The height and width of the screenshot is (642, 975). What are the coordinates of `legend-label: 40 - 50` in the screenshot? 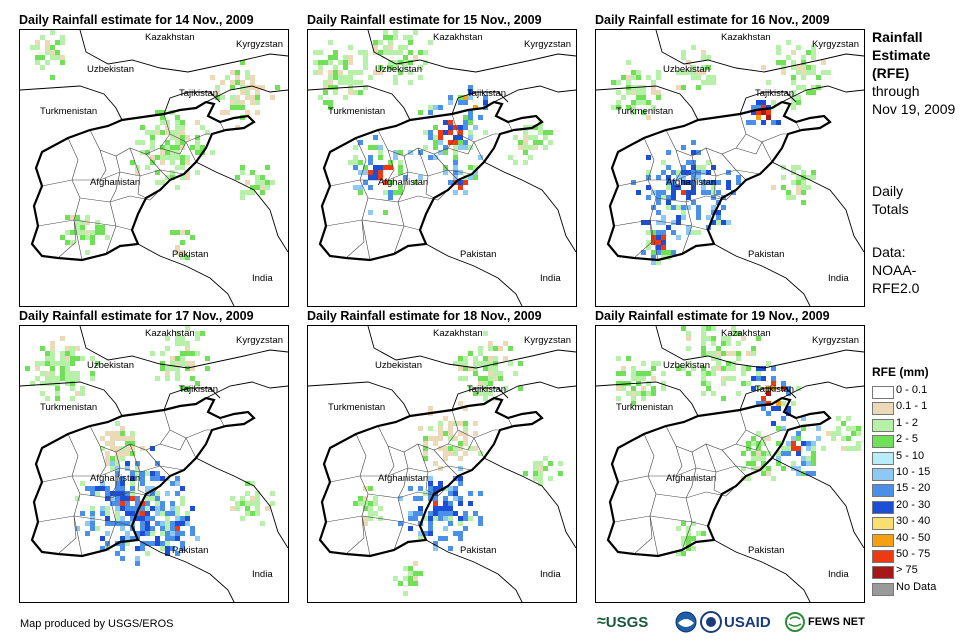 It's located at (913, 537).